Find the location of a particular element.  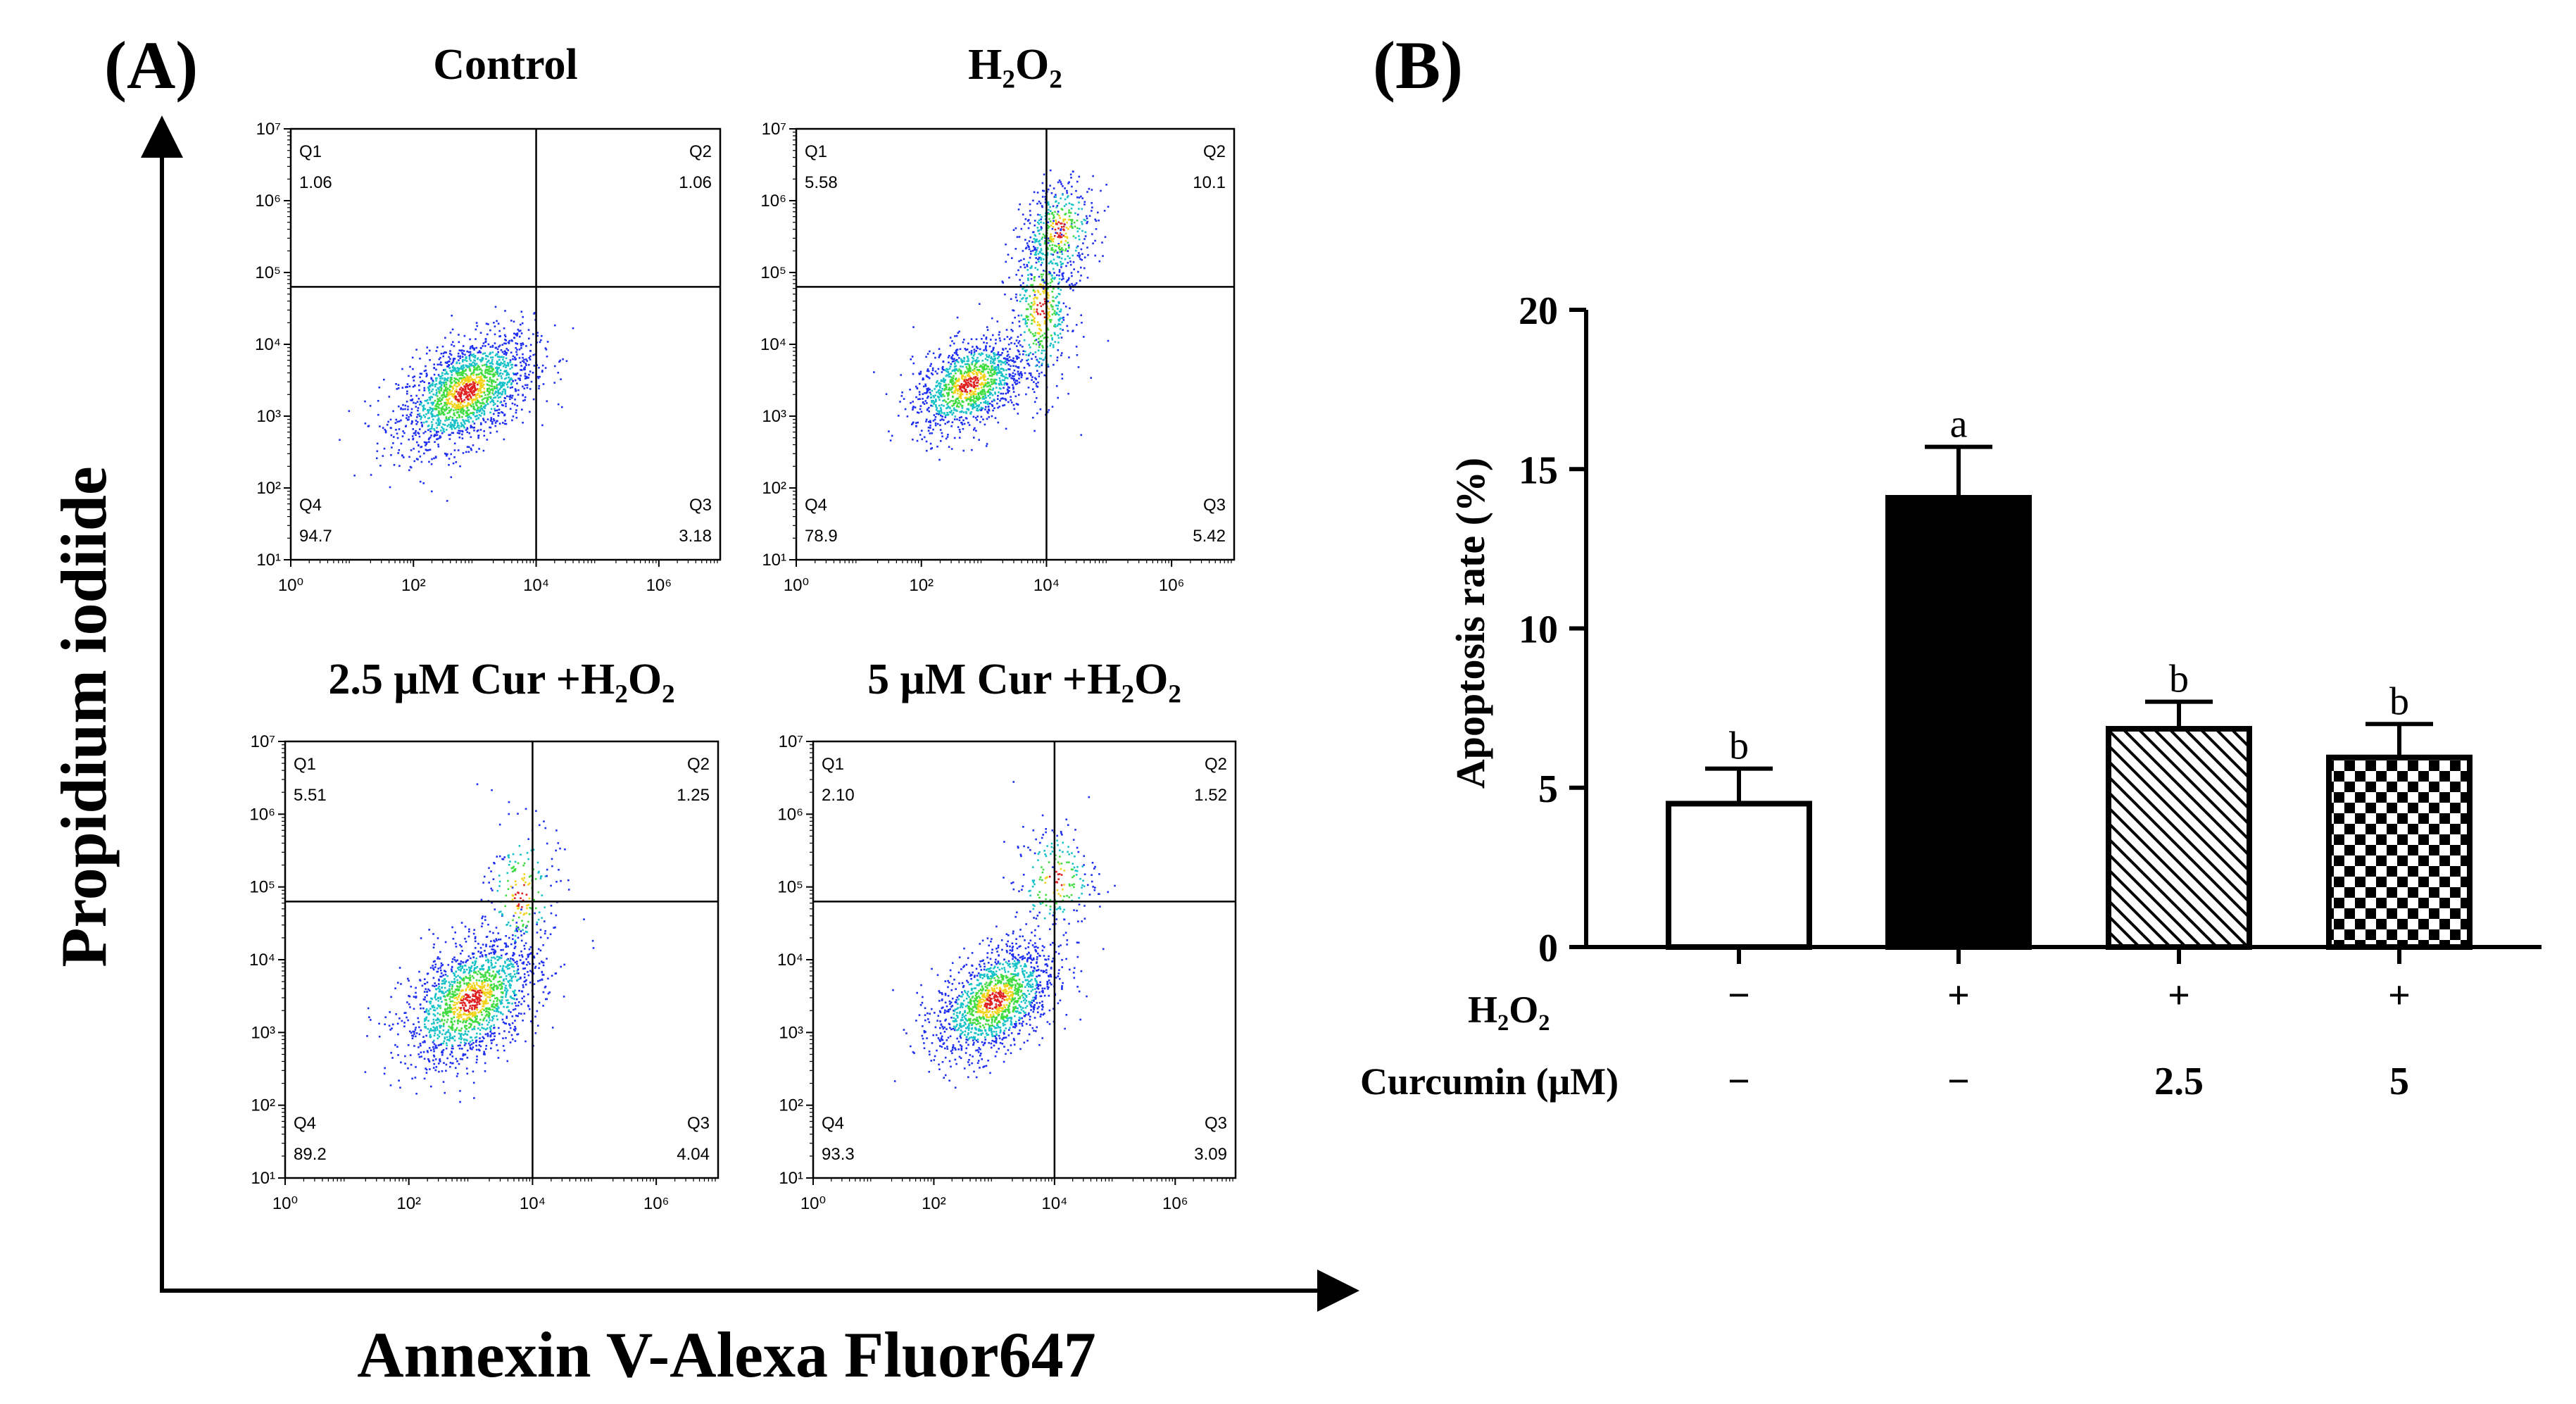

quadrant-percent: 3.18 is located at coordinates (696, 536).